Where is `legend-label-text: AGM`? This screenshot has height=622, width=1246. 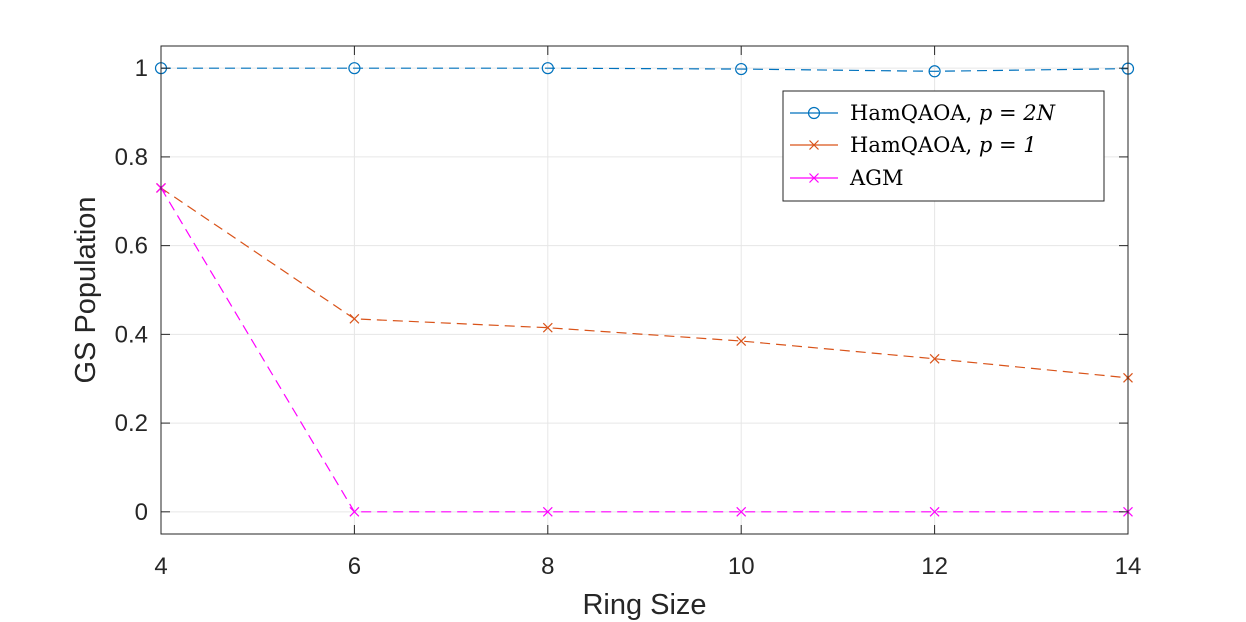 legend-label-text: AGM is located at coordinates (876, 178).